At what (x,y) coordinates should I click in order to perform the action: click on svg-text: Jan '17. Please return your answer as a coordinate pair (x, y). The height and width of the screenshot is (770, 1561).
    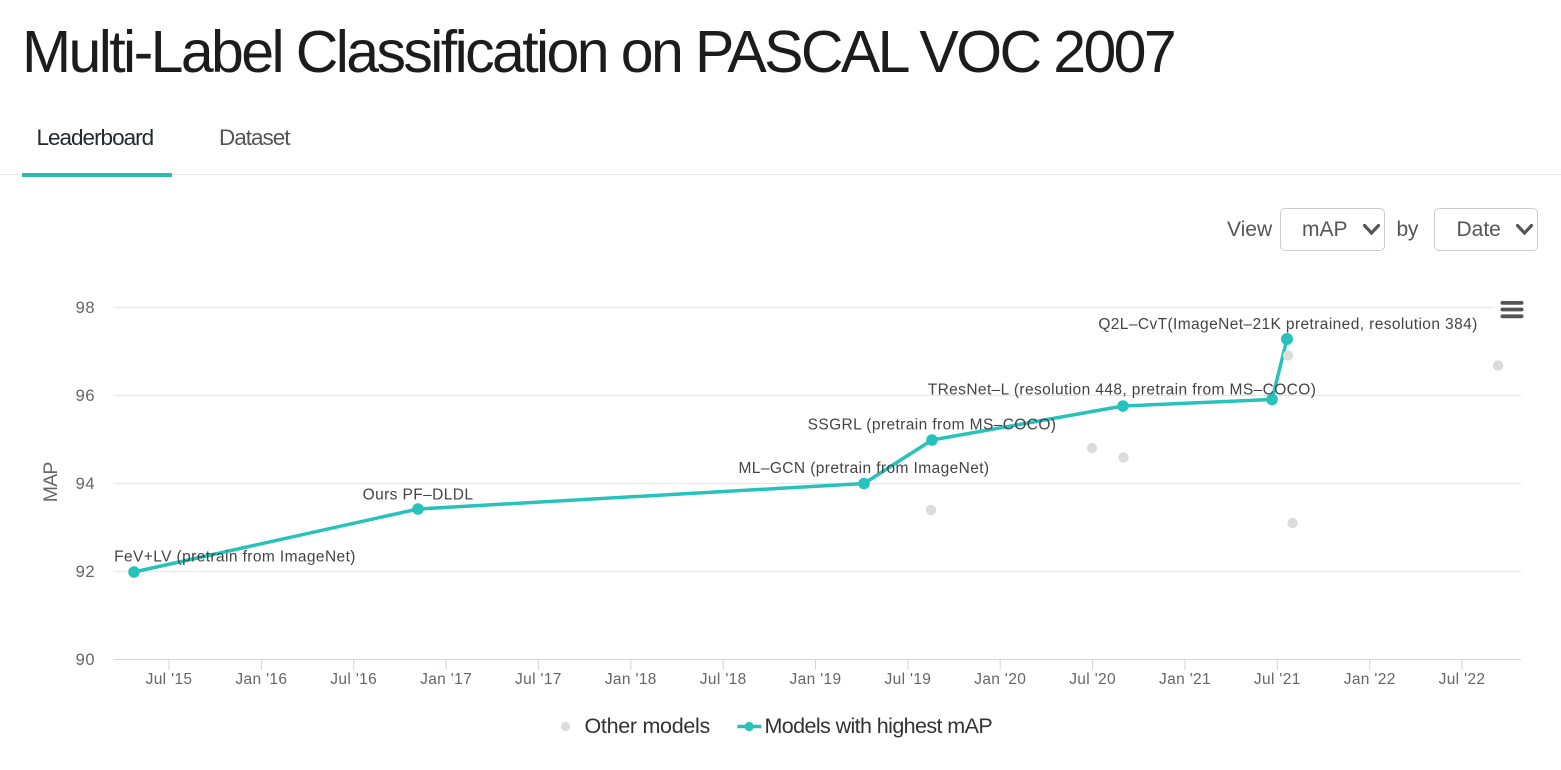
    Looking at the image, I should click on (446, 679).